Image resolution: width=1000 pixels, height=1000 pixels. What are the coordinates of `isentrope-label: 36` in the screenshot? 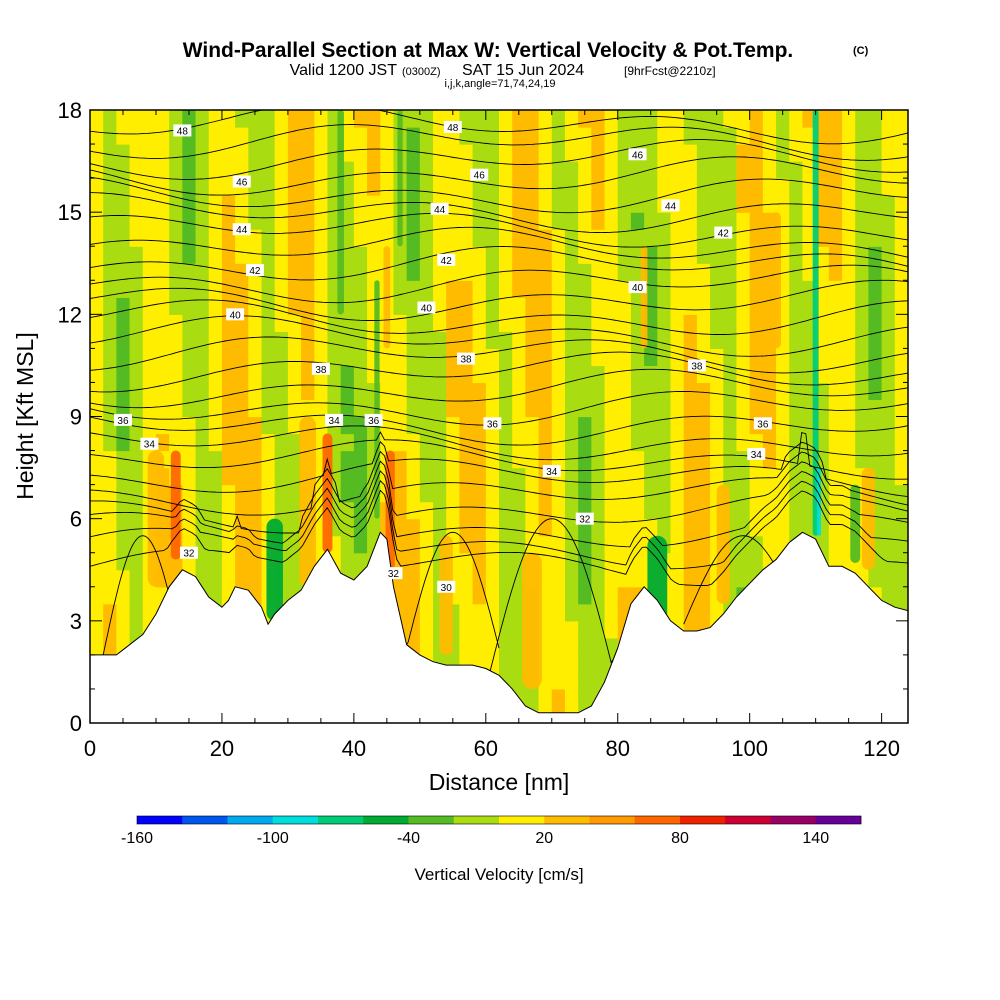 It's located at (492, 423).